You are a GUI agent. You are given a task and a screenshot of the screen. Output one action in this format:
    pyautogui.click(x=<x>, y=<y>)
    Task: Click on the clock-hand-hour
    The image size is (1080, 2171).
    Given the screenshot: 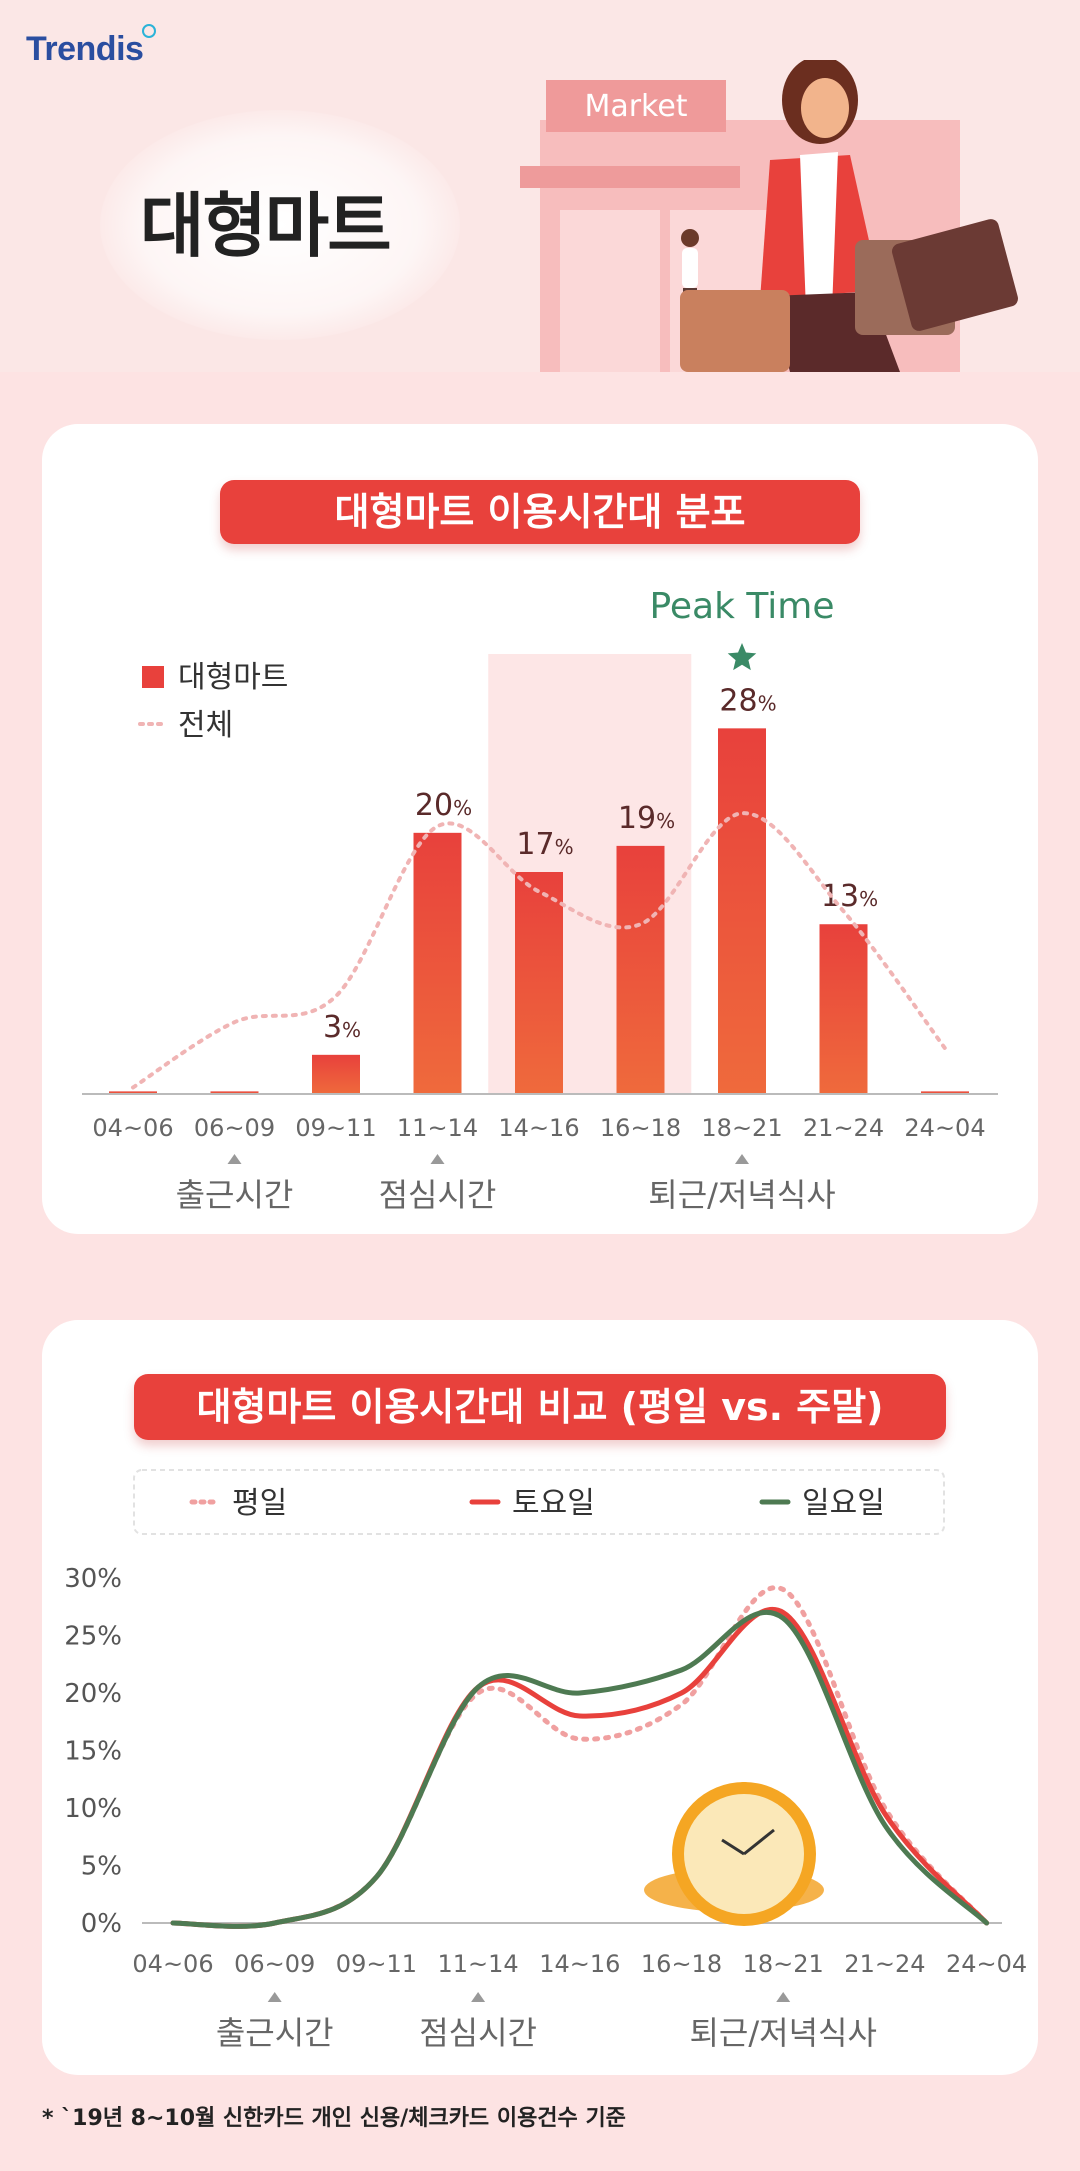 What is the action you would take?
    pyautogui.click(x=733, y=1847)
    